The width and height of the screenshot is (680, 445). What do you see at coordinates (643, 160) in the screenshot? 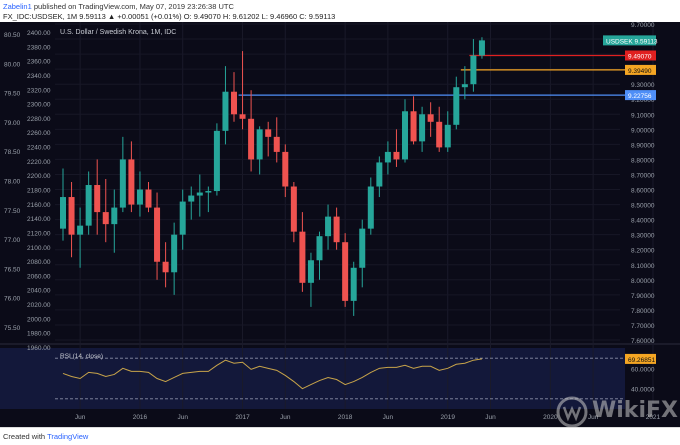
I see `right-axis-tick-label: 8.80000` at bounding box center [643, 160].